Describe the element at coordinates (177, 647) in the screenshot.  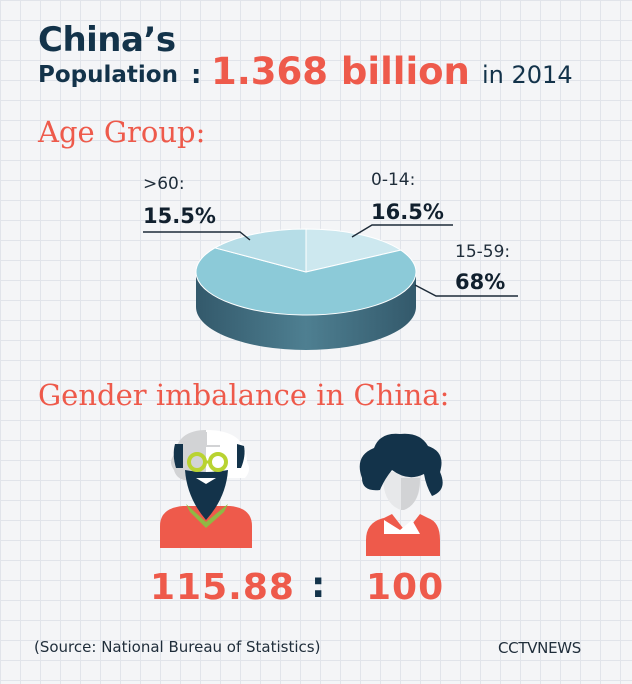
I see `source-note: (Source: National Bureau of Statistics)` at that location.